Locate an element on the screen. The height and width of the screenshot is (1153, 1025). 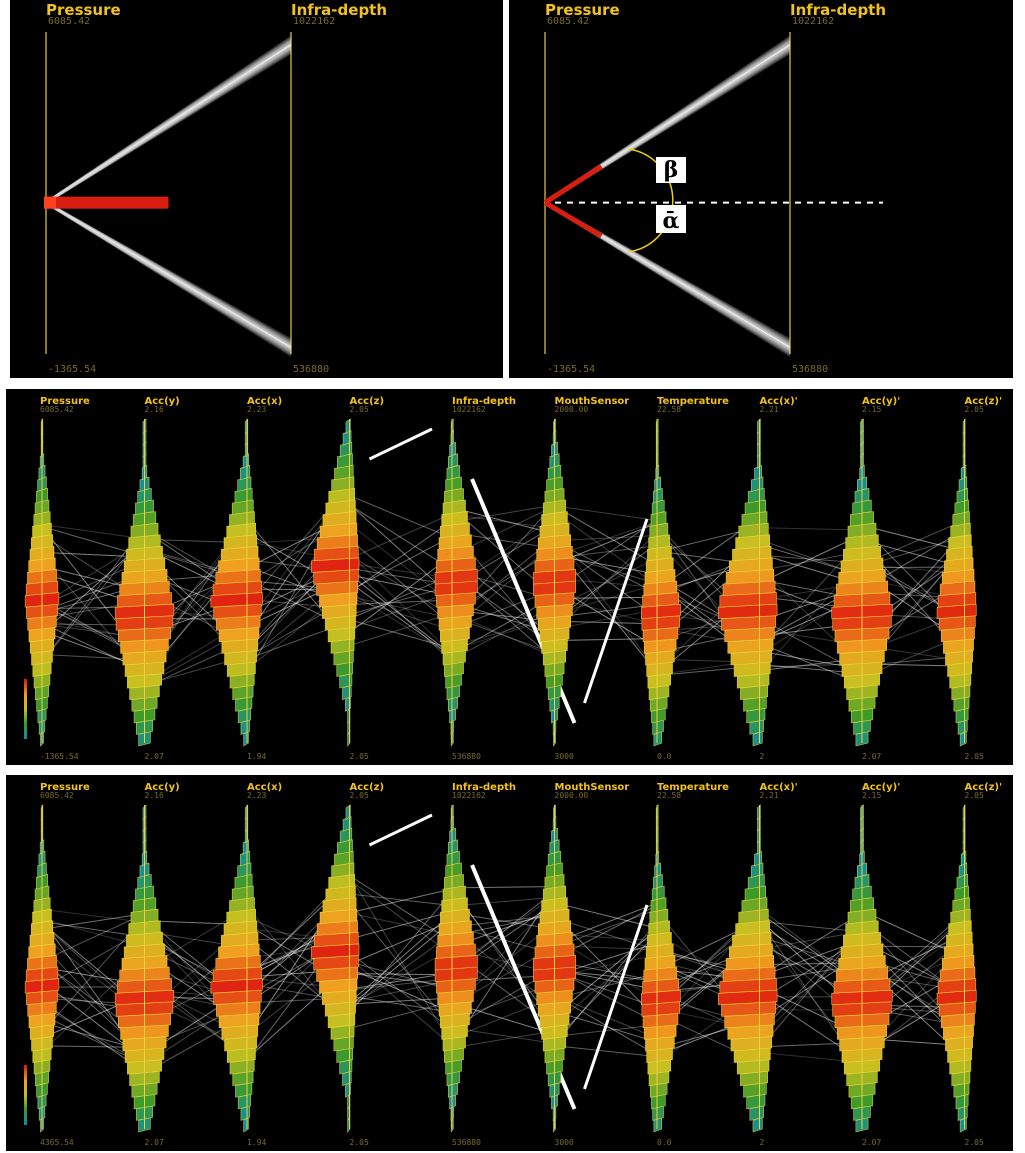
line-bundle is located at coordinates (168, 279).